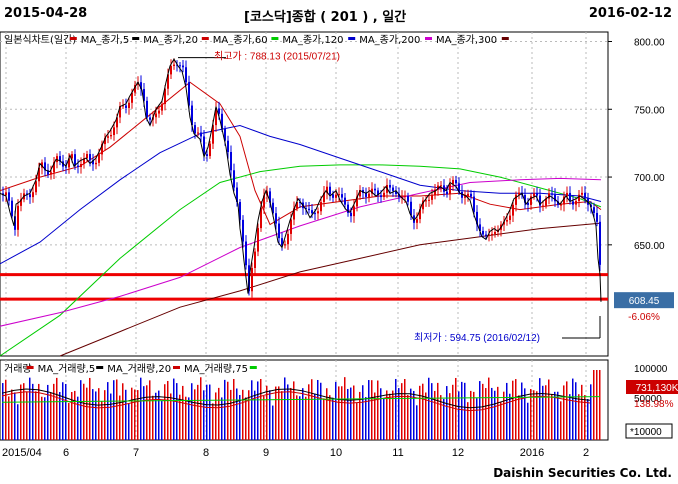  I want to click on legend-swatch, so click(505, 38).